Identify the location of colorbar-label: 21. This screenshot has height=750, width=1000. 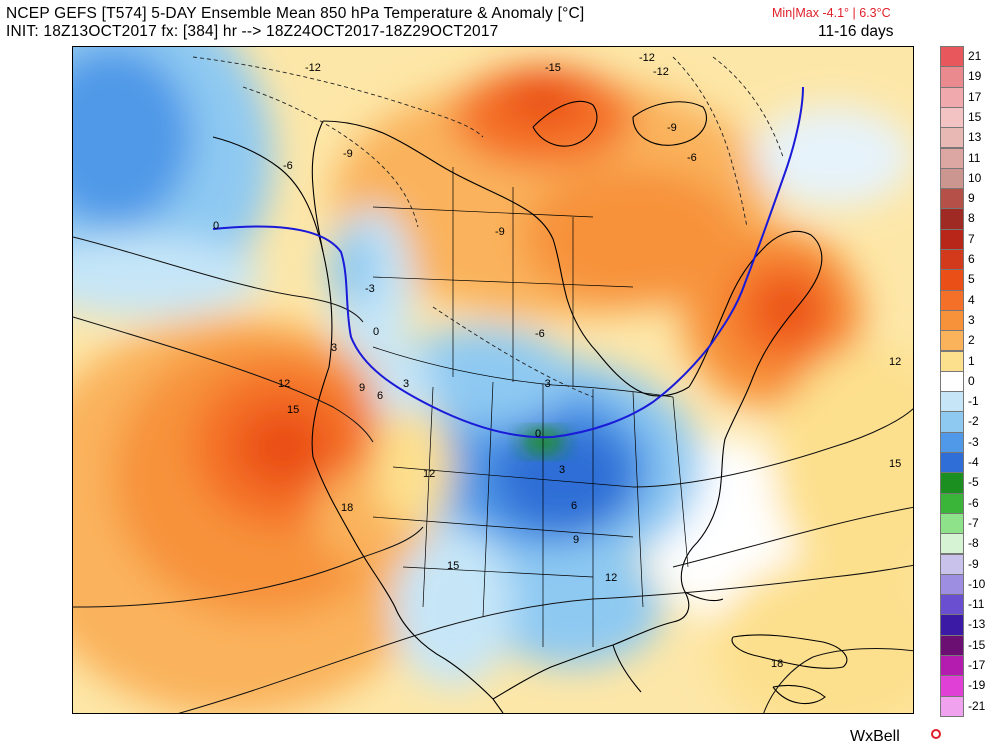
(975, 56).